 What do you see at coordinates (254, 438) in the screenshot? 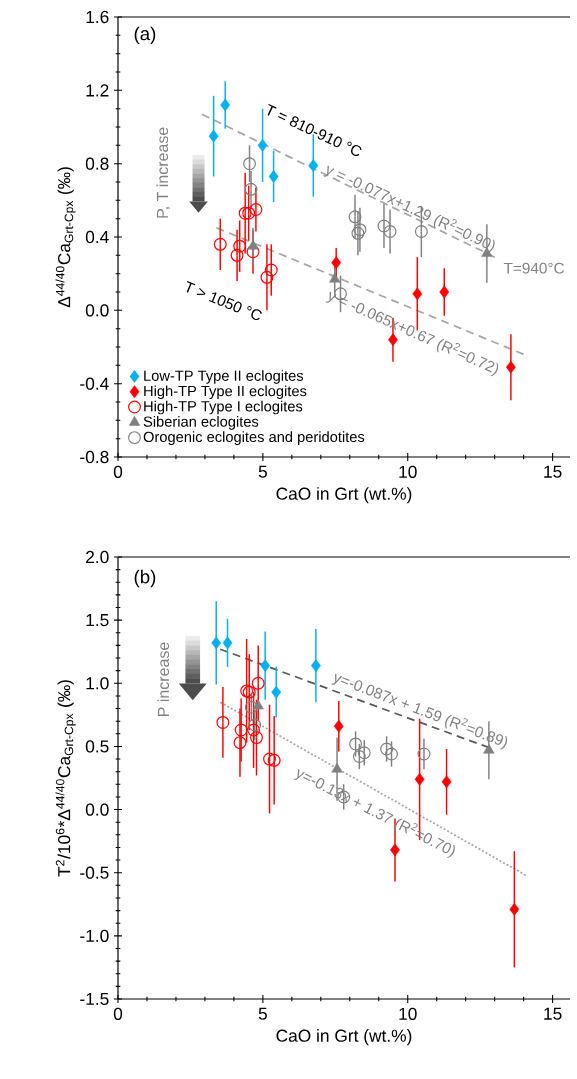
I see `legend-label: Orogenic eclogites and peridotites` at bounding box center [254, 438].